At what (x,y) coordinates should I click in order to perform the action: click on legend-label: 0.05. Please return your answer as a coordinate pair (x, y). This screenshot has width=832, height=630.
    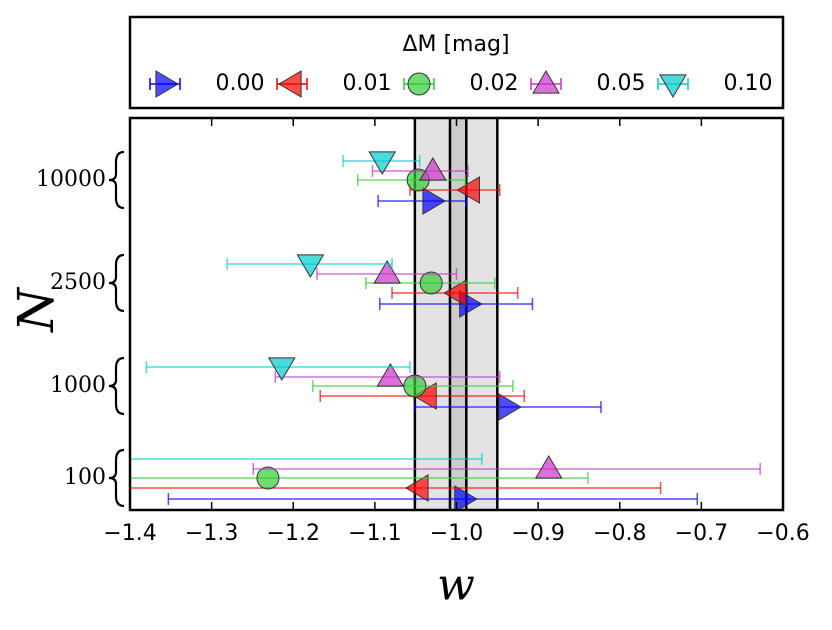
    Looking at the image, I should click on (621, 83).